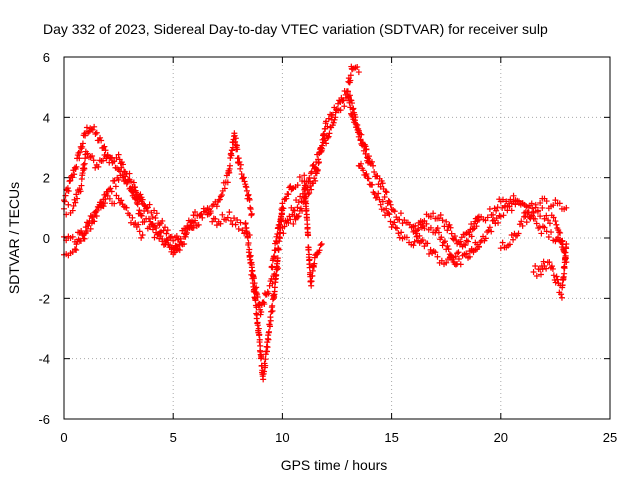 This screenshot has width=640, height=480. I want to click on y-tick-label: 4, so click(46, 117).